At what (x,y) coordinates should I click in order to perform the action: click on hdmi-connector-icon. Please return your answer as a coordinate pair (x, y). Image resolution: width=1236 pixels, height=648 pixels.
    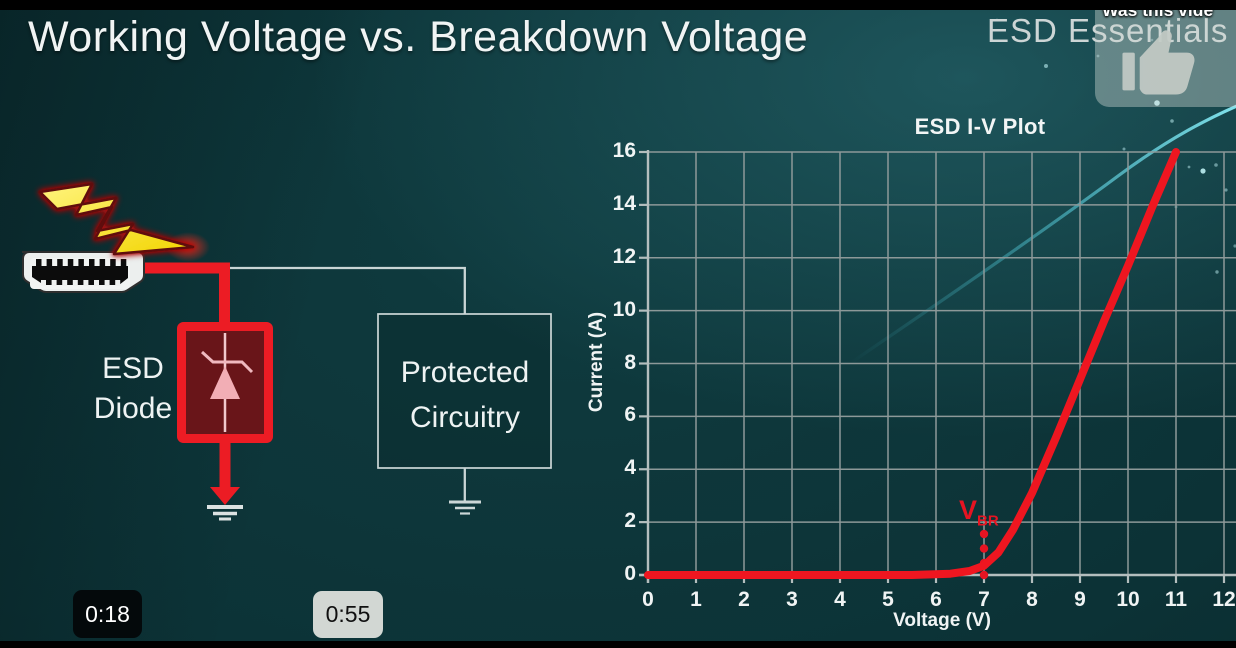
    Looking at the image, I should click on (83, 272).